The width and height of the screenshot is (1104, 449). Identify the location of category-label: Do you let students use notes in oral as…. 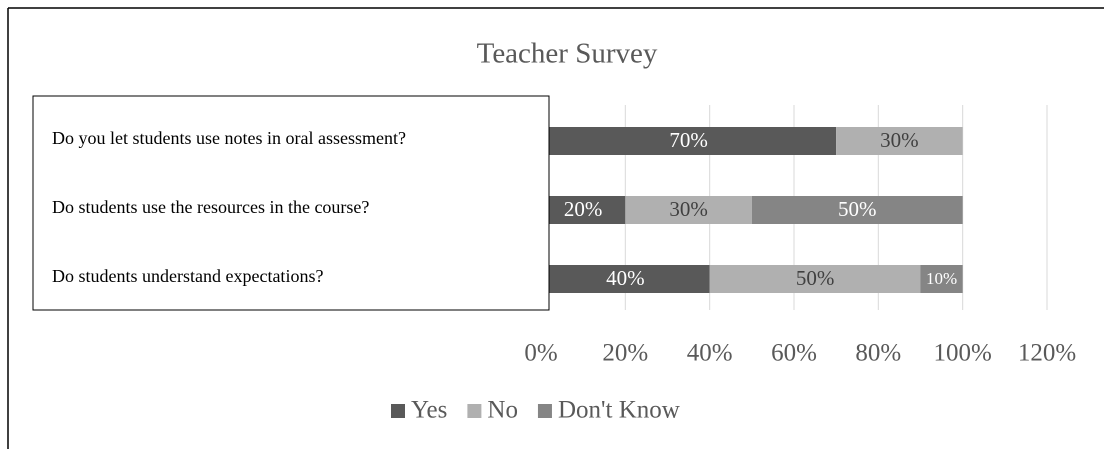
(229, 138).